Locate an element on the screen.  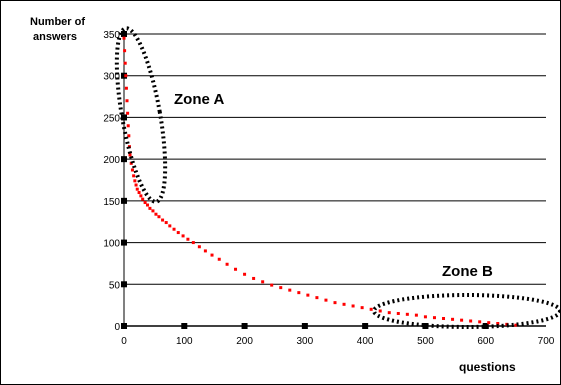
x-tick-label-500: 500 is located at coordinates (425, 341).